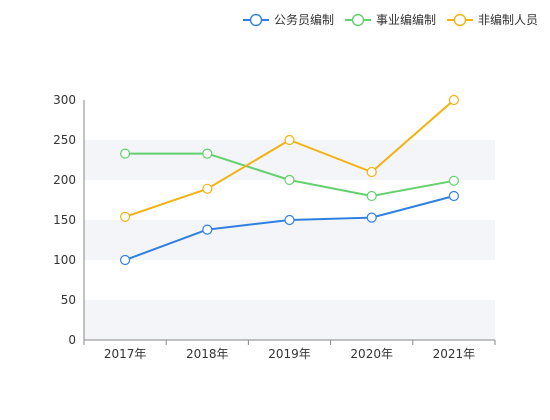  Describe the element at coordinates (304, 19) in the screenshot. I see `legend-label: 公务员编制` at that location.